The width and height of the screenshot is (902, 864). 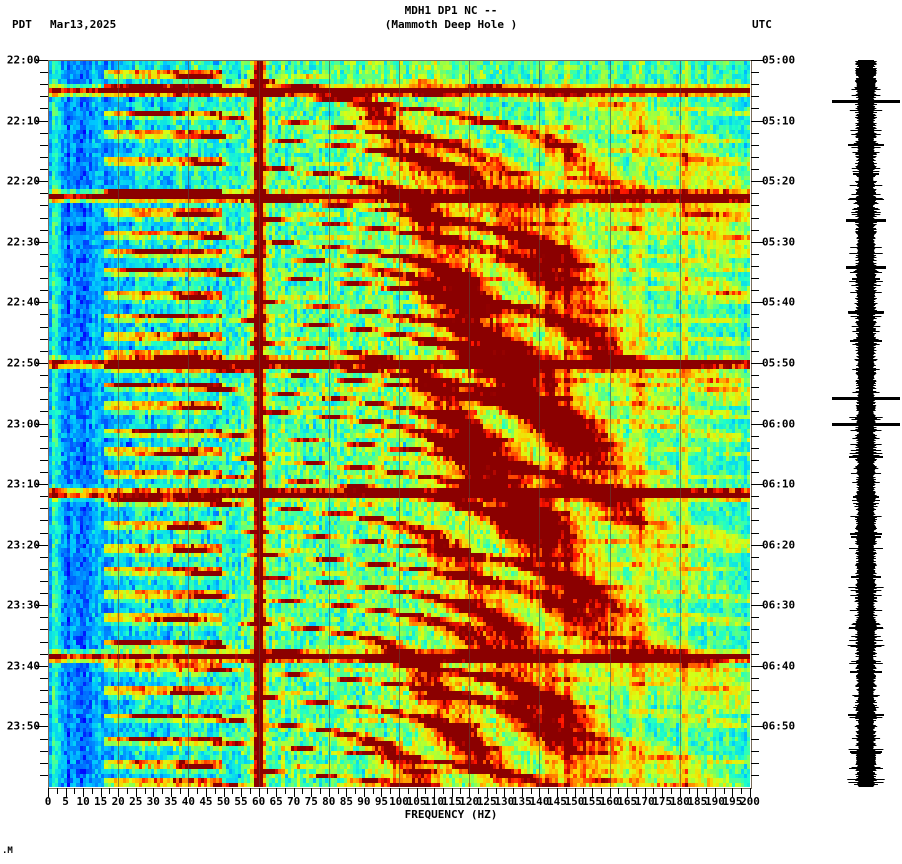 I want to click on time-label-utc: 06:40, so click(x=779, y=666).